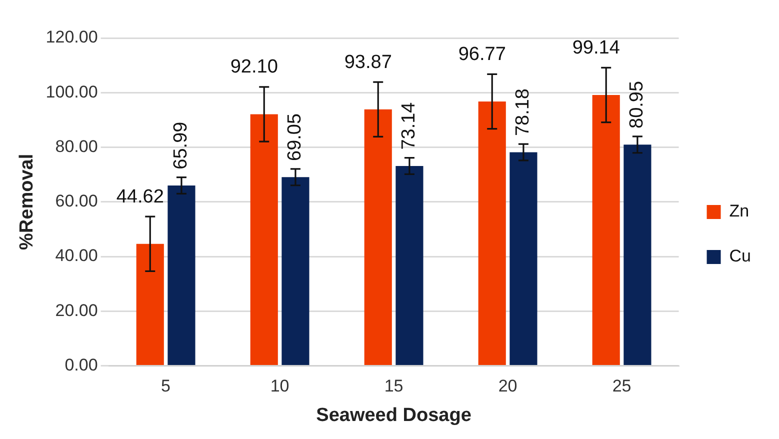  What do you see at coordinates (280, 386) in the screenshot?
I see `x-tick-label: 10` at bounding box center [280, 386].